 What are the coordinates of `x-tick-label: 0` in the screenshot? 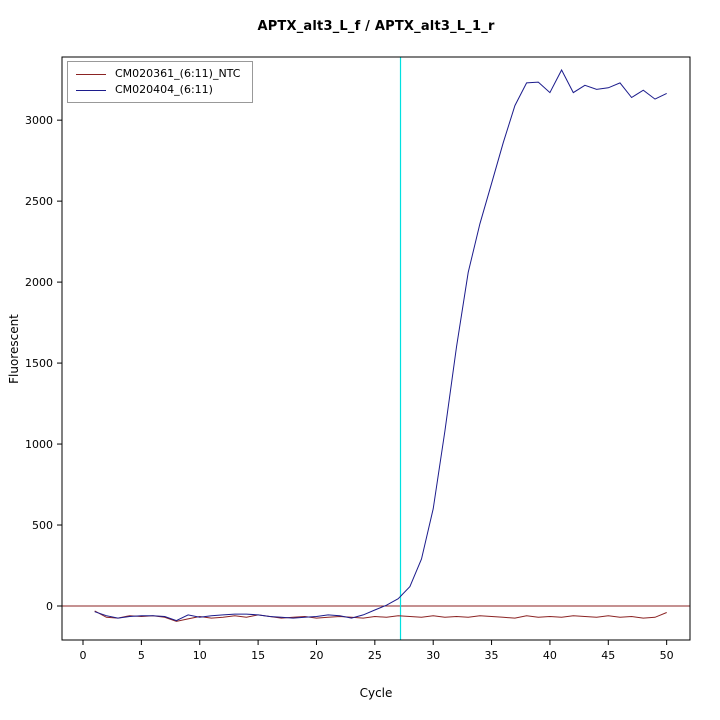 It's located at (83, 655).